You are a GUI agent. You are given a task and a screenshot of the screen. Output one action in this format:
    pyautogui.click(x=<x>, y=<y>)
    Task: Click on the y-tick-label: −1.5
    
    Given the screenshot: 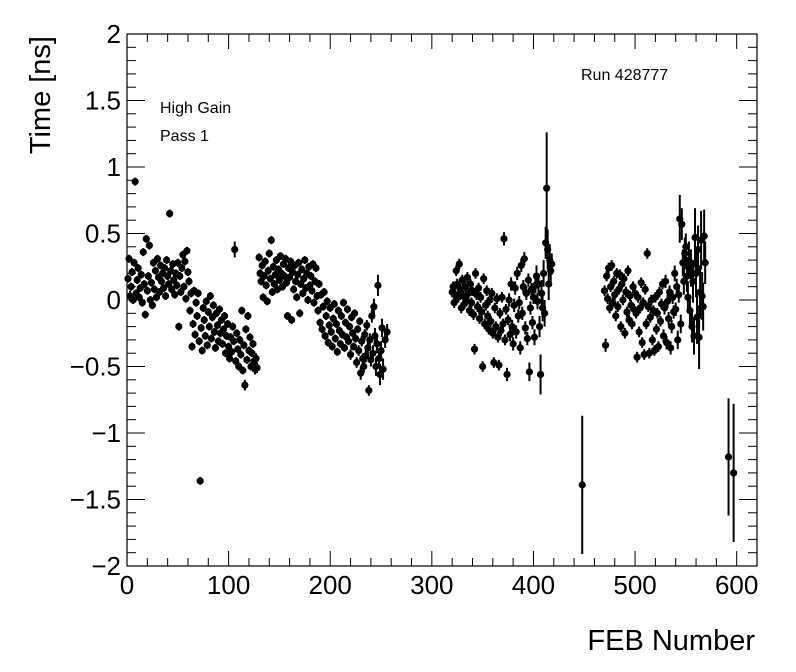 What is the action you would take?
    pyautogui.click(x=95, y=500)
    